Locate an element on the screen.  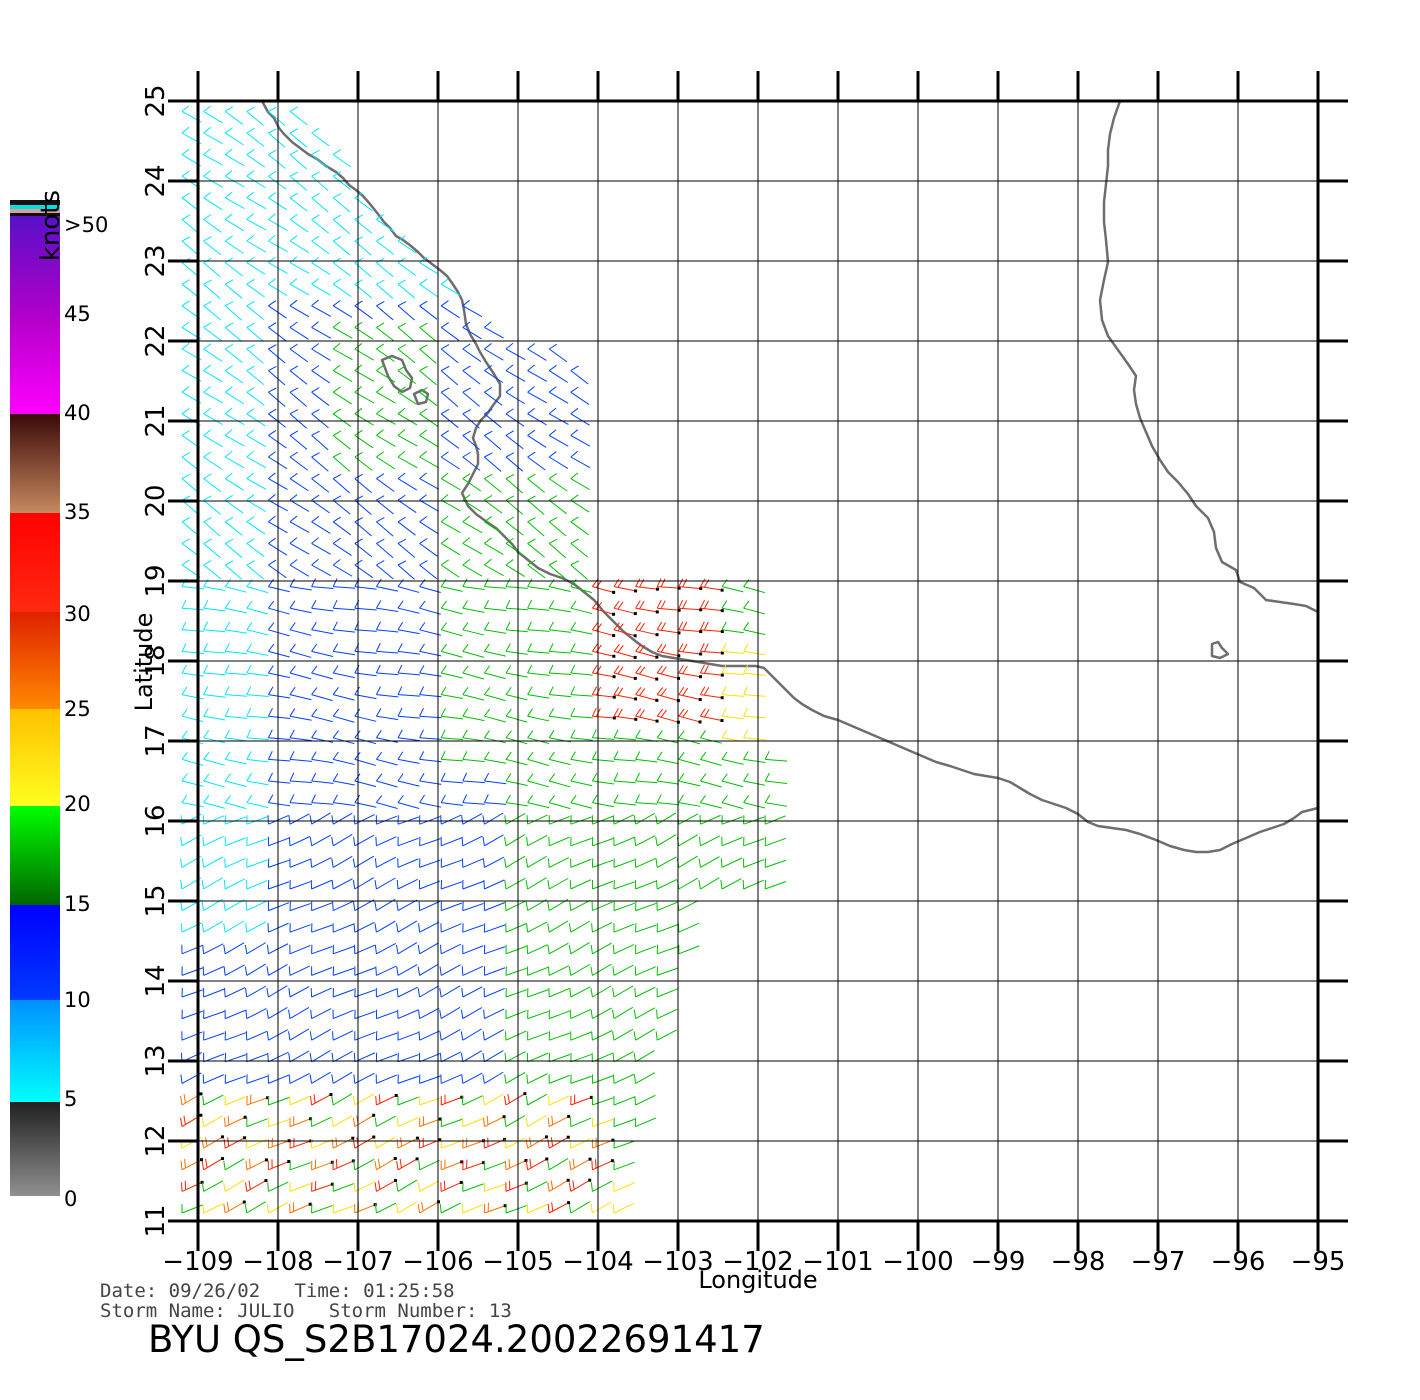
longitude-tick-label: −102 is located at coordinates (757, 1262).